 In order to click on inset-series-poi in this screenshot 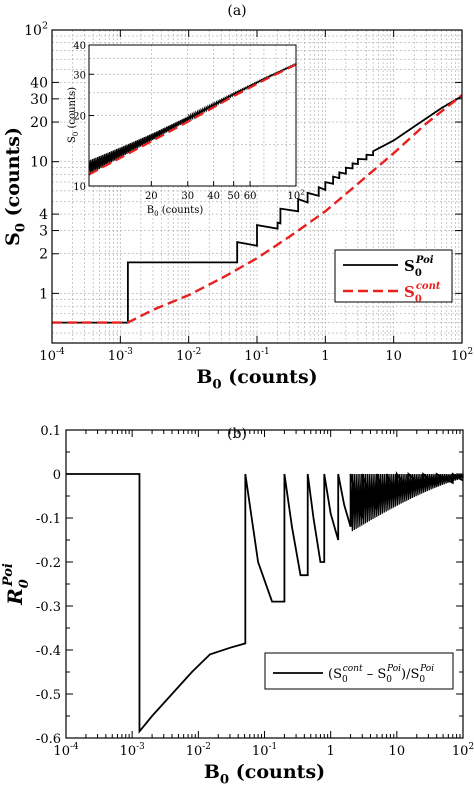, I will do `click(192, 118)`.